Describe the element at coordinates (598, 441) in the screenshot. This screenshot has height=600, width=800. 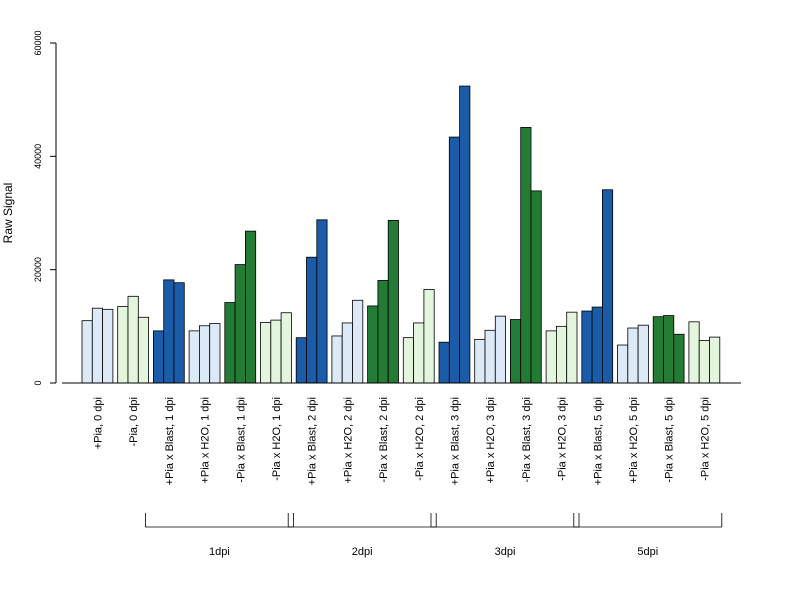
I see `x-tick-label: +Pia x Blast, 5 dpi` at that location.